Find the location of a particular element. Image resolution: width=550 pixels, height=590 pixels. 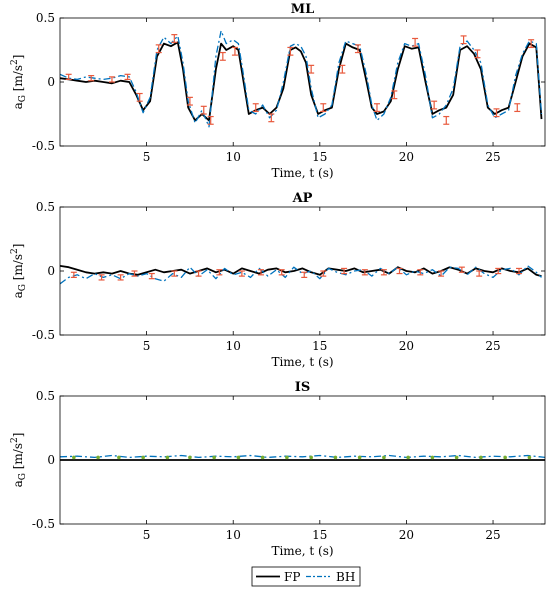

legend: FP BH is located at coordinates (306, 576).